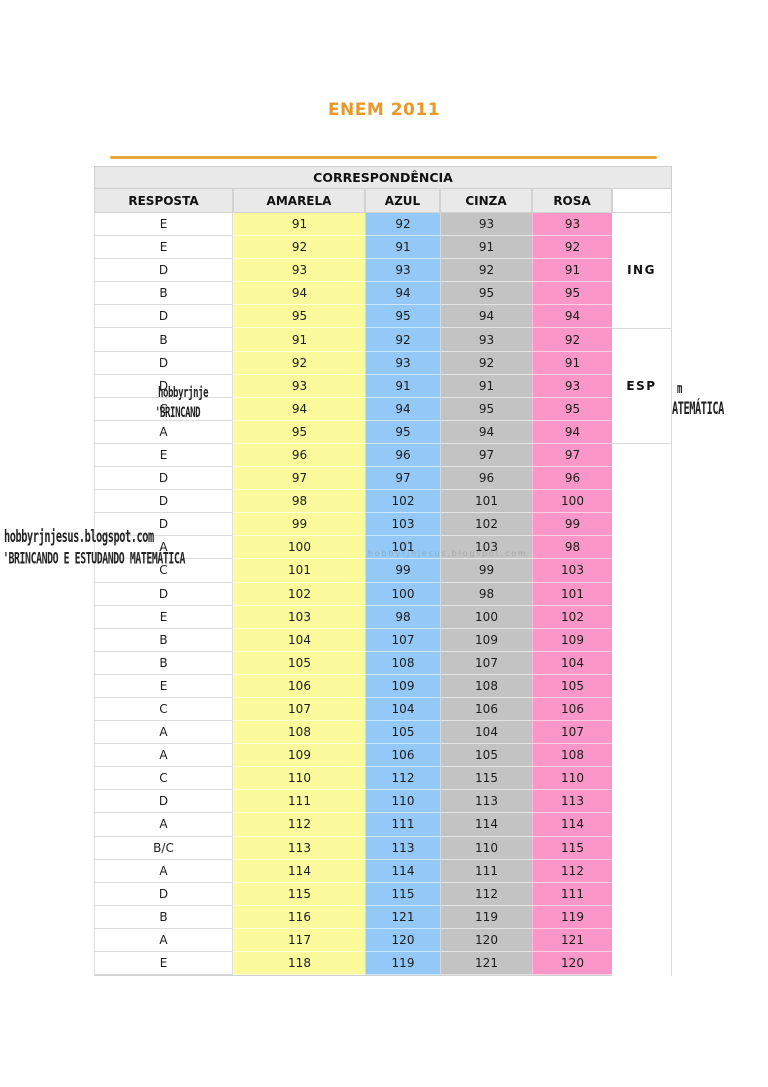 The height and width of the screenshot is (1087, 768). I want to click on score-cinza-cell: 103, so click(486, 548).